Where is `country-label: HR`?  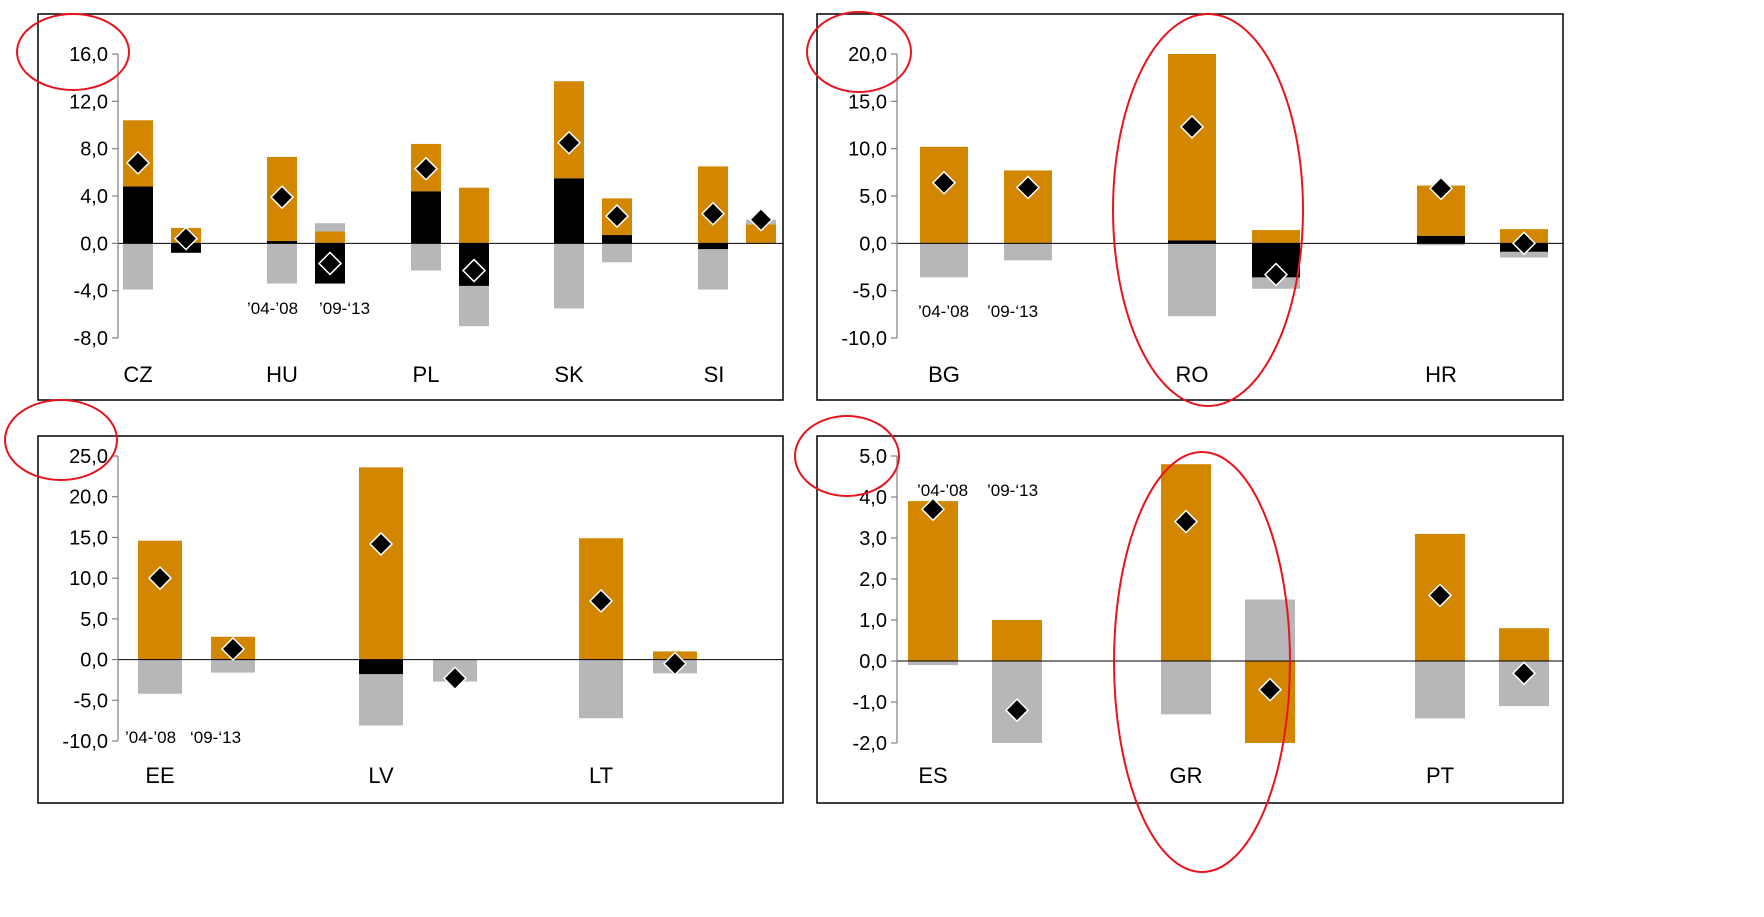
country-label: HR is located at coordinates (1441, 374).